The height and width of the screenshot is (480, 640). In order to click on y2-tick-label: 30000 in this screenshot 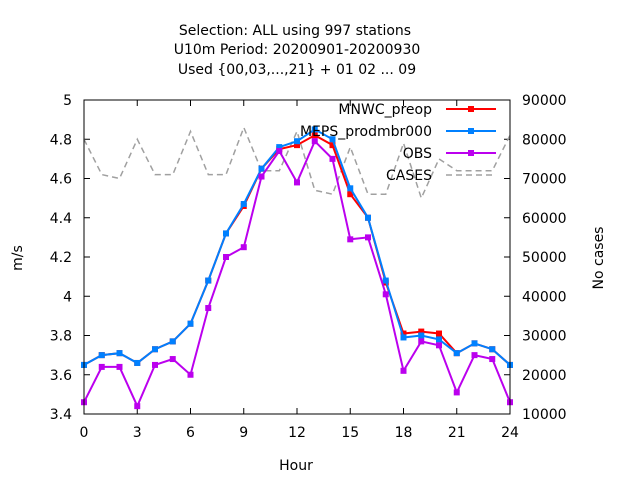, I will do `click(544, 337)`.